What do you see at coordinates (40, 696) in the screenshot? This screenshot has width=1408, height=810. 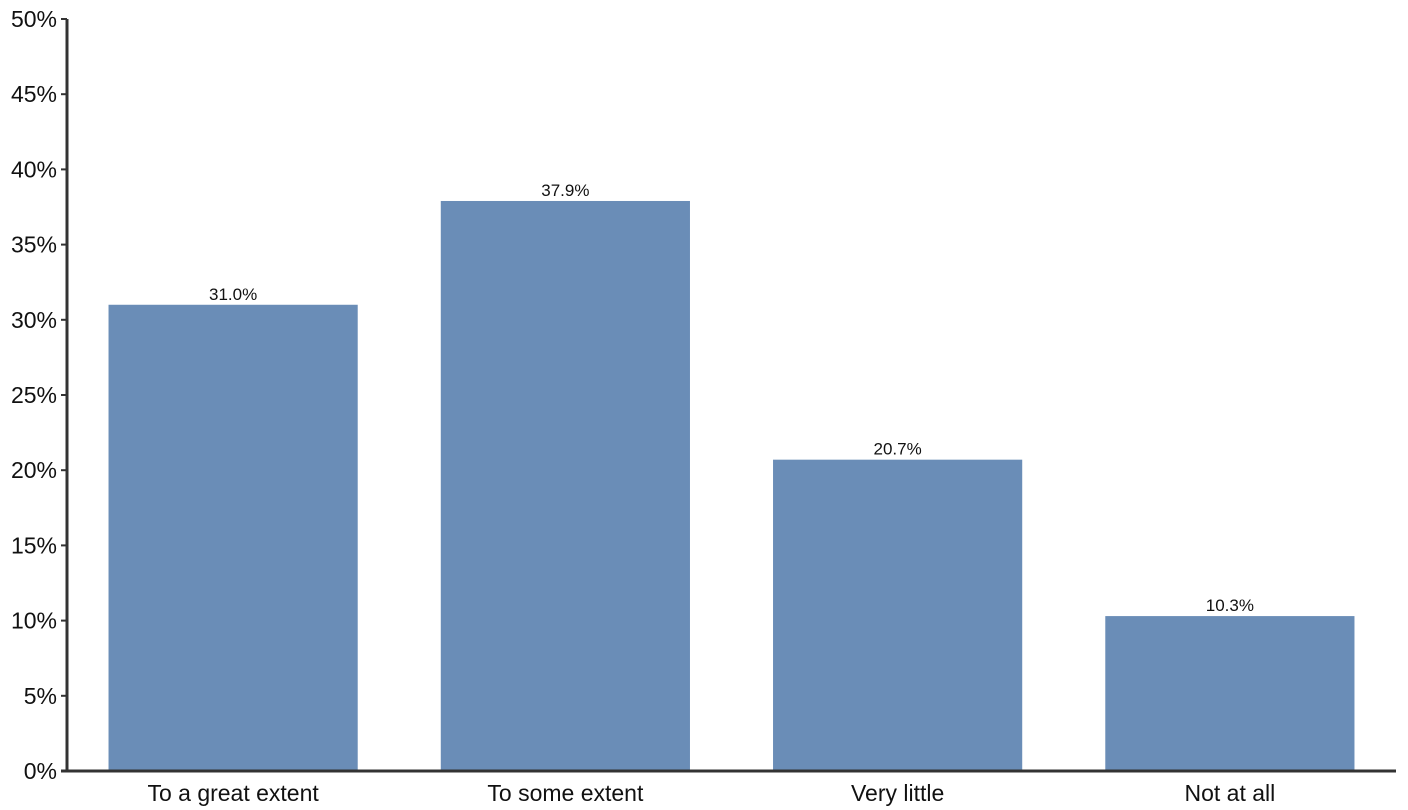 I see `y-tick-label: 5%` at bounding box center [40, 696].